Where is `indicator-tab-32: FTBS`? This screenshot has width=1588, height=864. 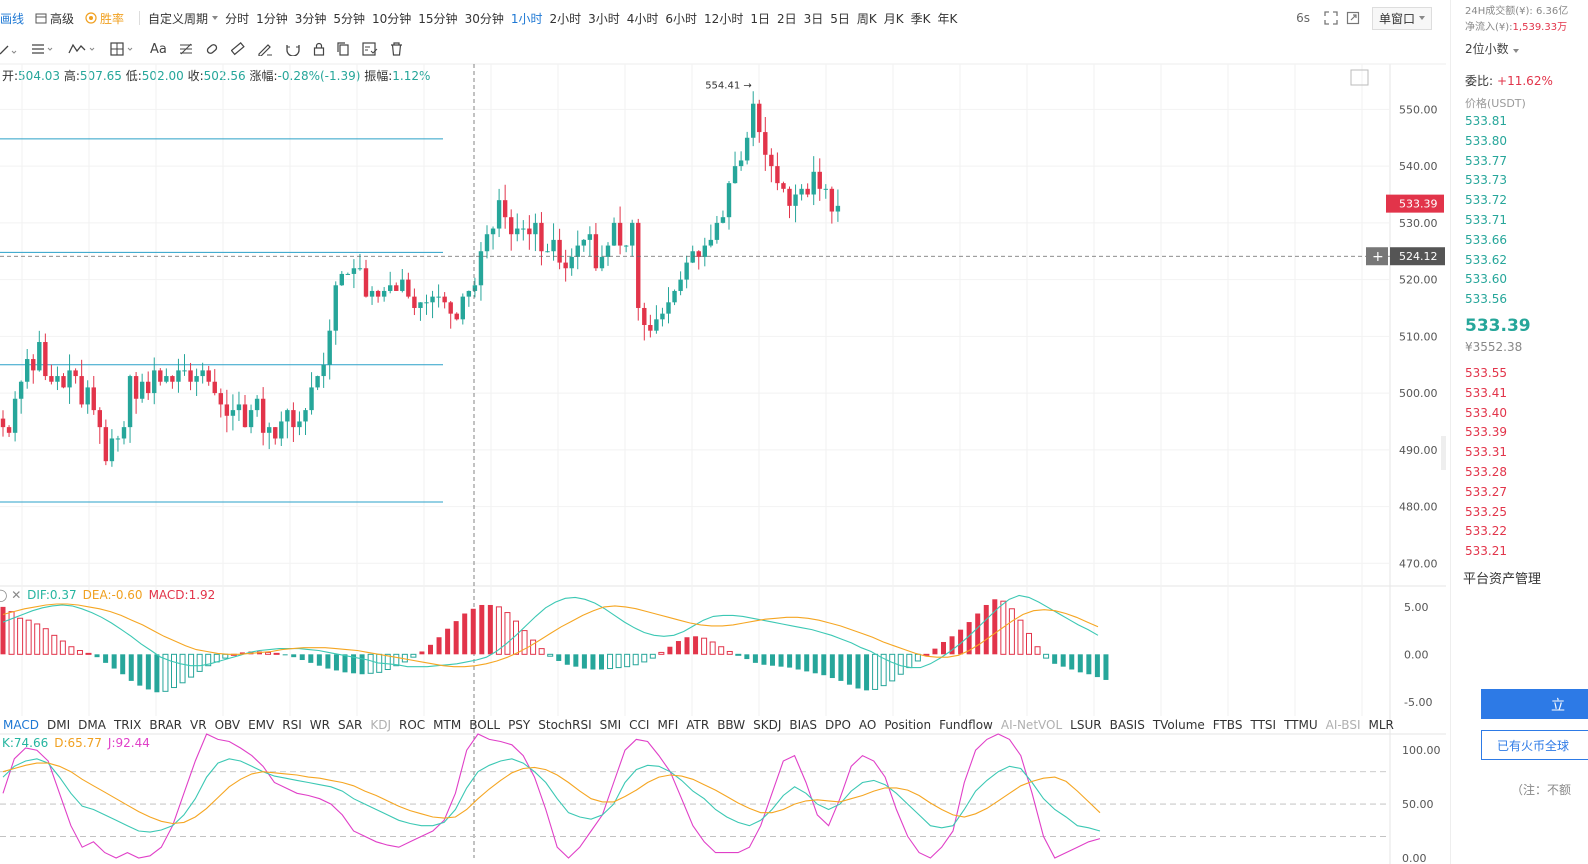
indicator-tab-32: FTBS is located at coordinates (1227, 725).